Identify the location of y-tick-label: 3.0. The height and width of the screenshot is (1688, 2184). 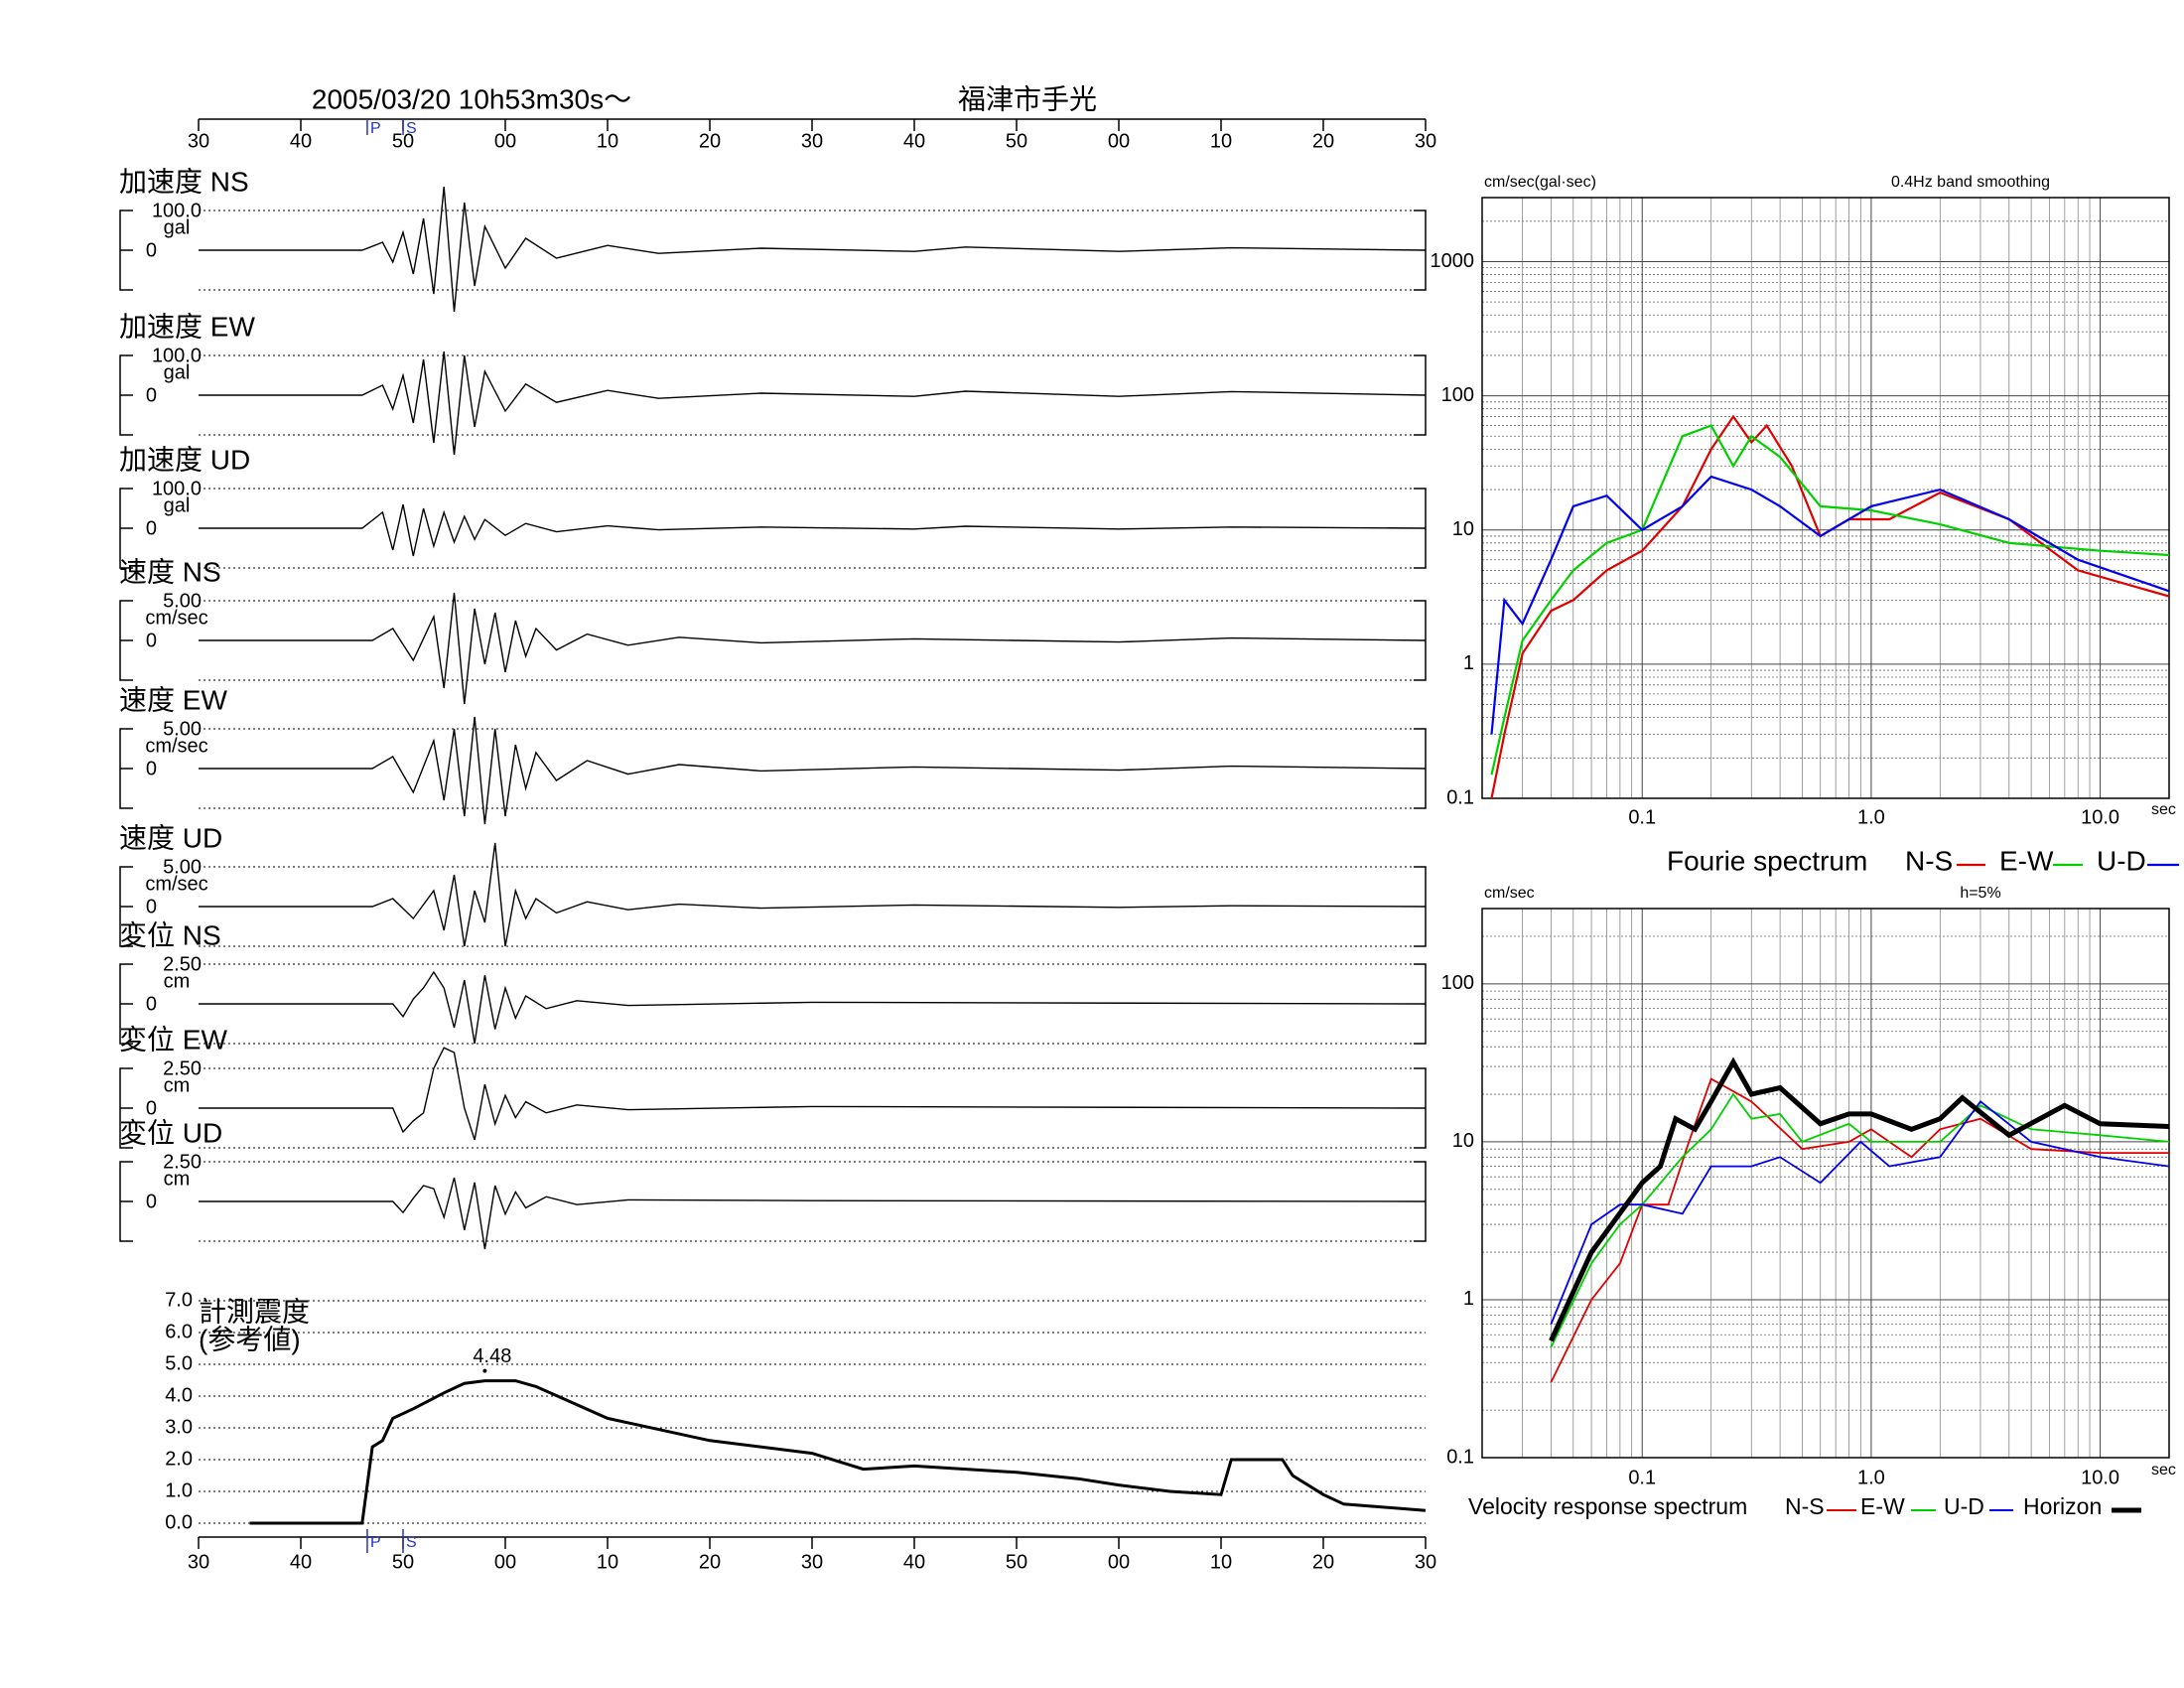
(179, 1427).